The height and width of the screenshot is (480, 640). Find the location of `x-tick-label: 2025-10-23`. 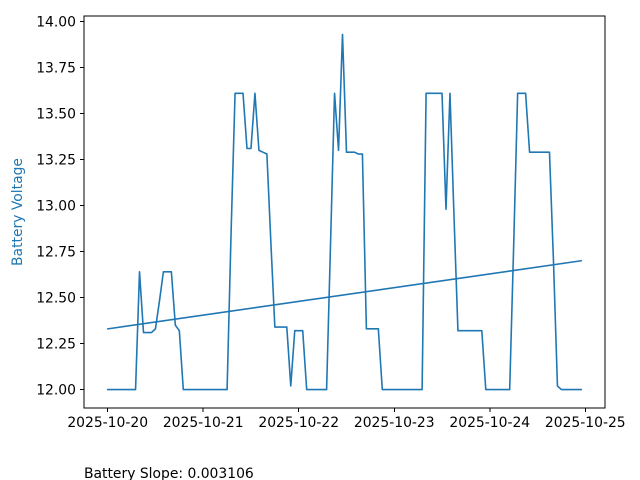

x-tick-label: 2025-10-23 is located at coordinates (394, 423).